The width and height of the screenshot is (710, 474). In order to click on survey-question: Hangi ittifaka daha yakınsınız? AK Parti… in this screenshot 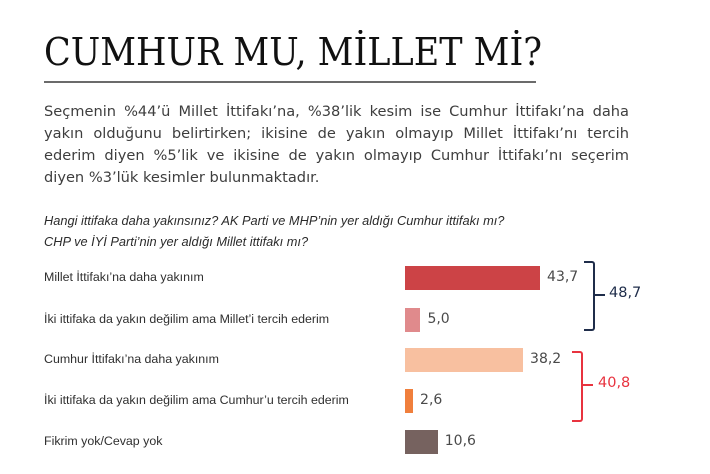, I will do `click(364, 231)`.